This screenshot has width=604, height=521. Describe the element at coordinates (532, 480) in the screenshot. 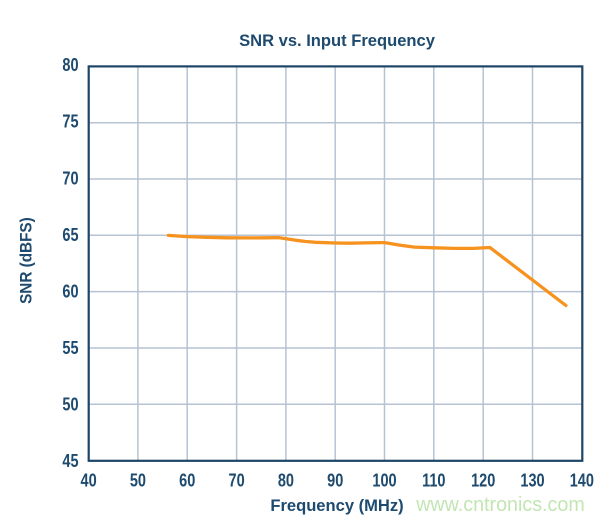

I see `svg-text: 130` at that location.